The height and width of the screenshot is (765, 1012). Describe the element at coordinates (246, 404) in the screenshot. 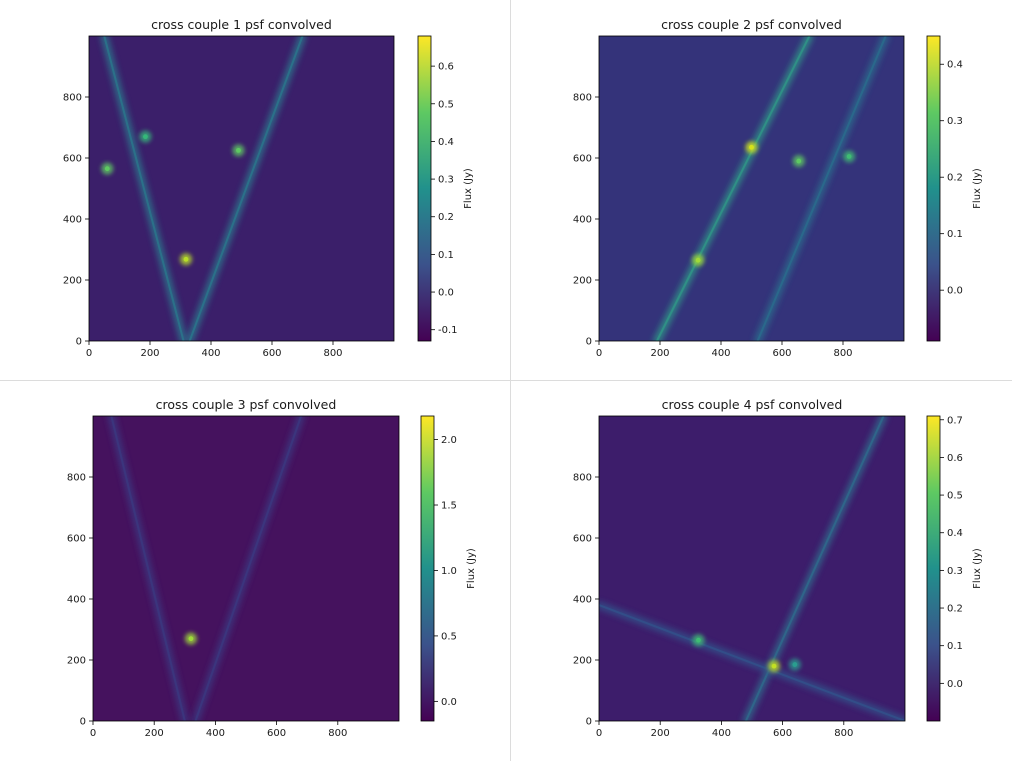

I see `chart-title: cross couple 3 psf convolved` at that location.